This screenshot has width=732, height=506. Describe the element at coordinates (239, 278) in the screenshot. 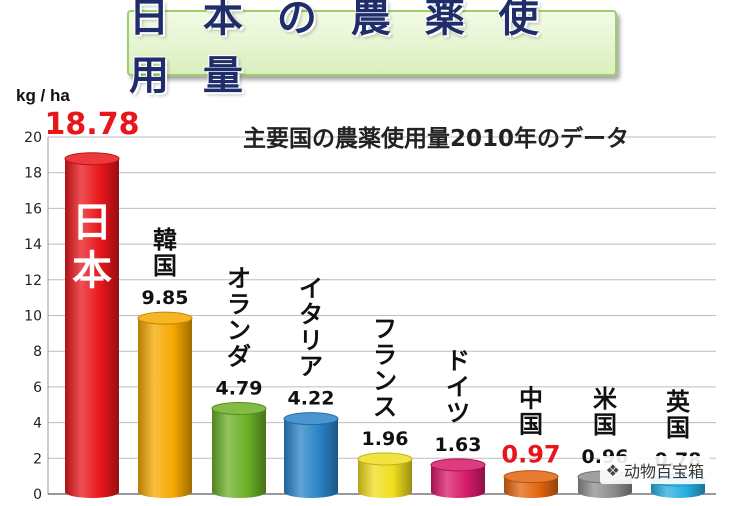

I see `category-label: オ` at that location.